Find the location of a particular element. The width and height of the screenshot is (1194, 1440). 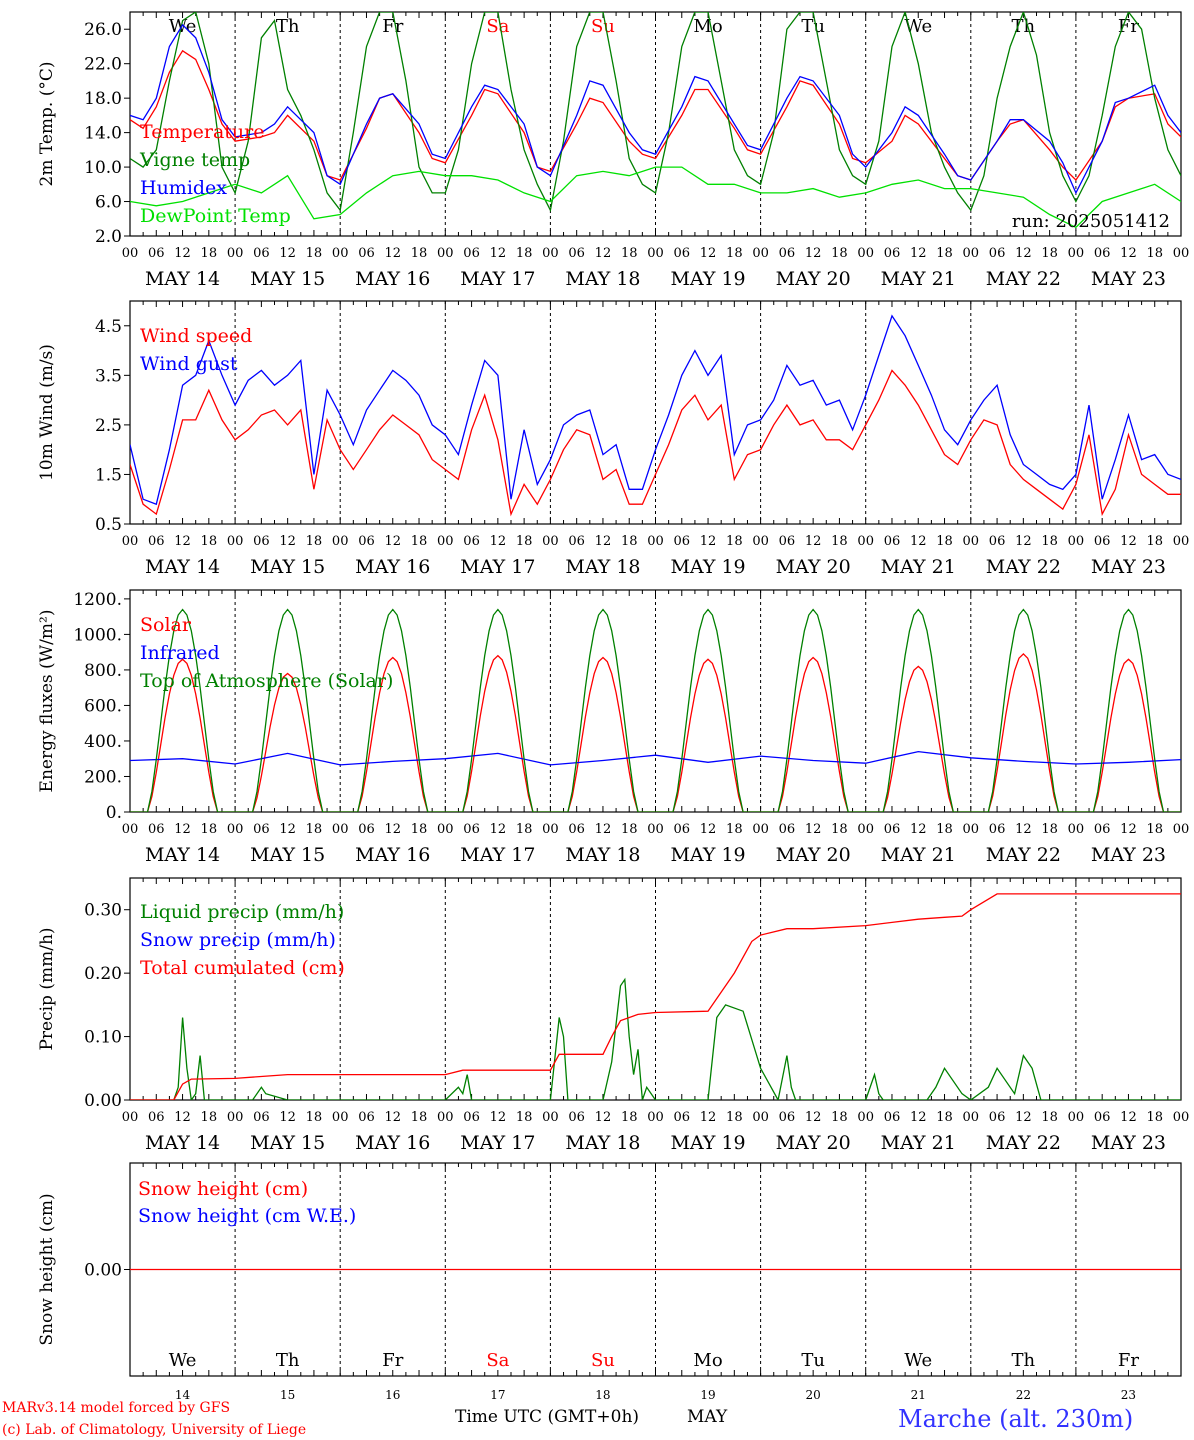

series-vigne-temp is located at coordinates (655, 112).